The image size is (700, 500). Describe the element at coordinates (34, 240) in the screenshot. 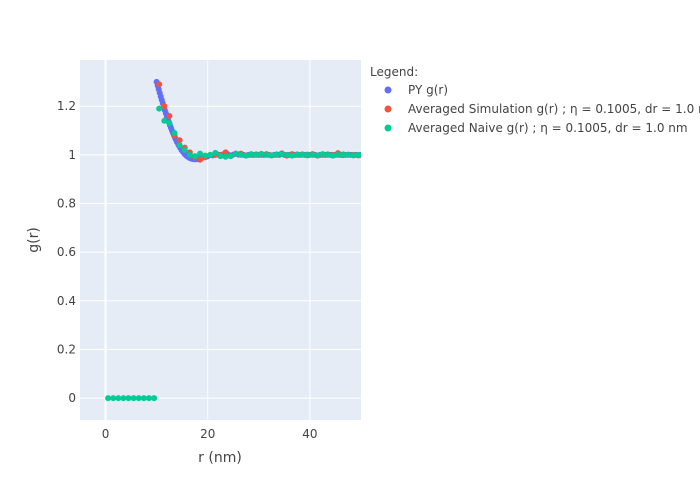

I see `y-axis-title: g(r)` at that location.